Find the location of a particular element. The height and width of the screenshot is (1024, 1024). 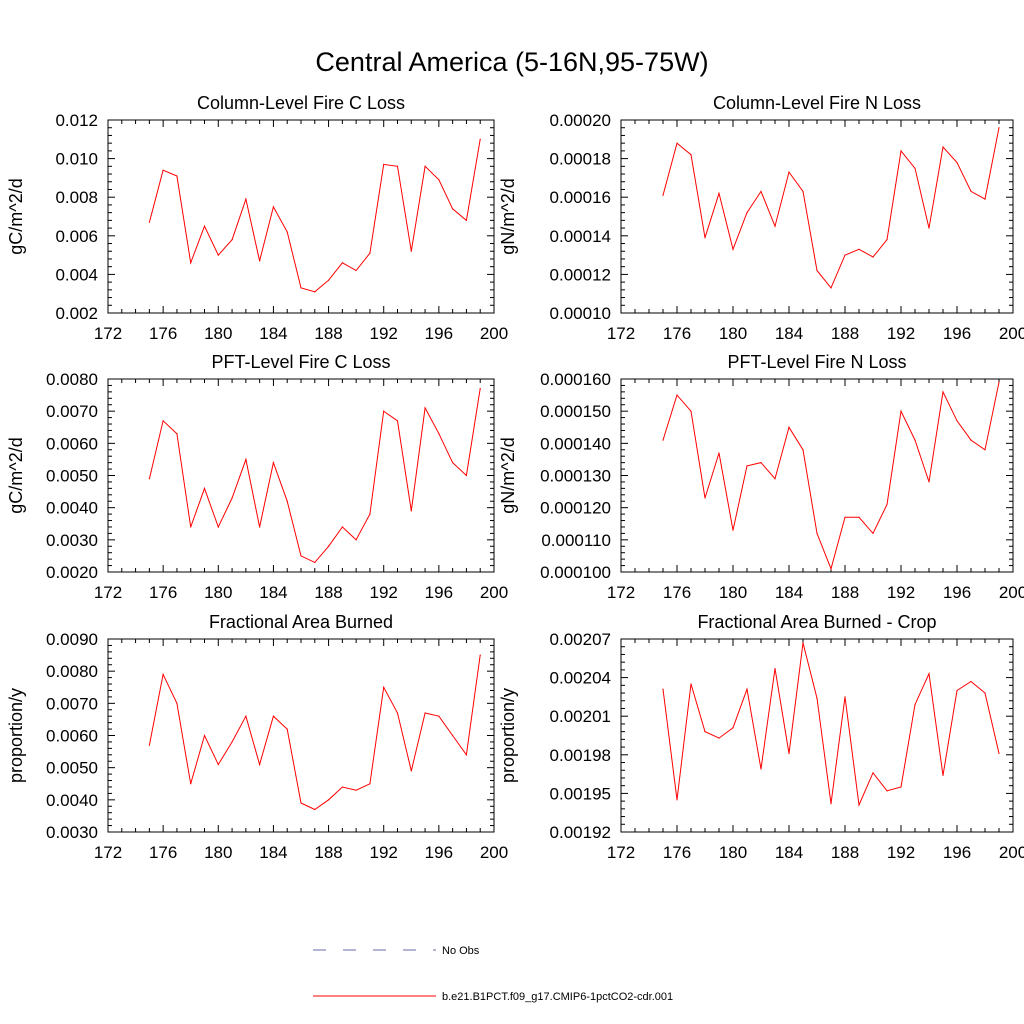

y-tick-label: 0.000130 is located at coordinates (575, 476).